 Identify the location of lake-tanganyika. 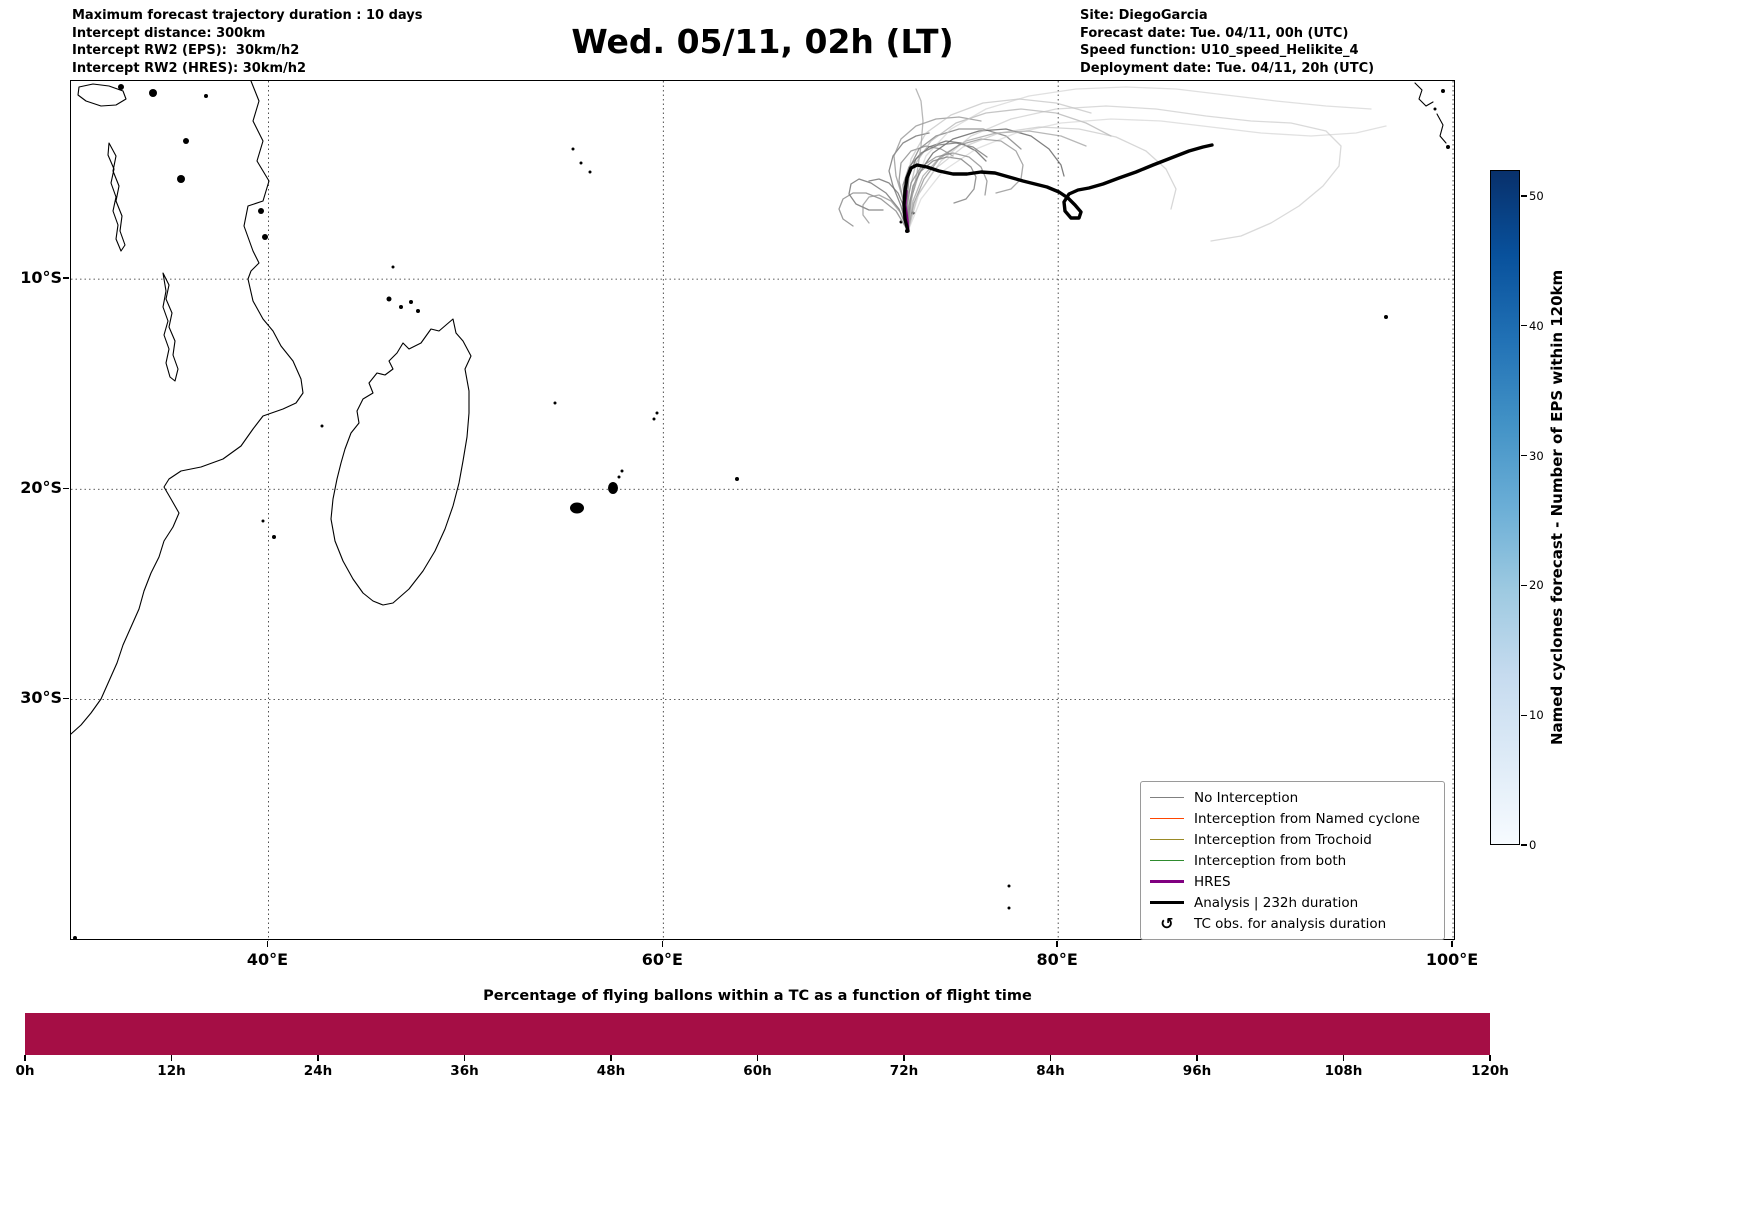
(116, 197).